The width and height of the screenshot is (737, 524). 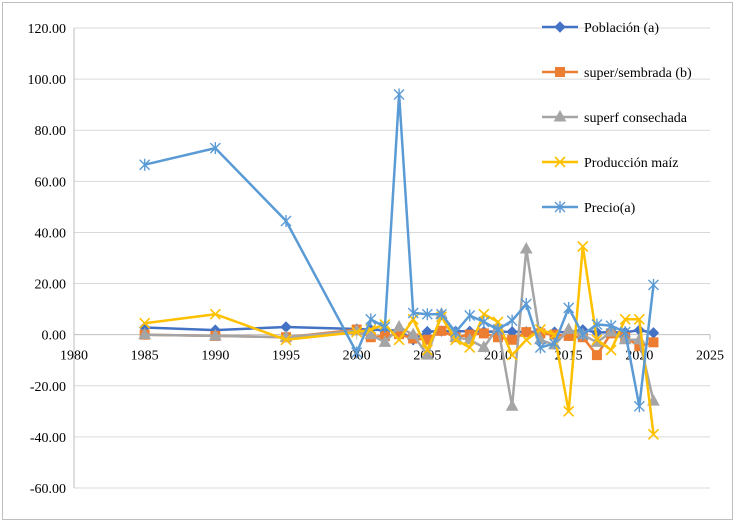 I want to click on legend-item: Población (a), so click(x=600, y=28).